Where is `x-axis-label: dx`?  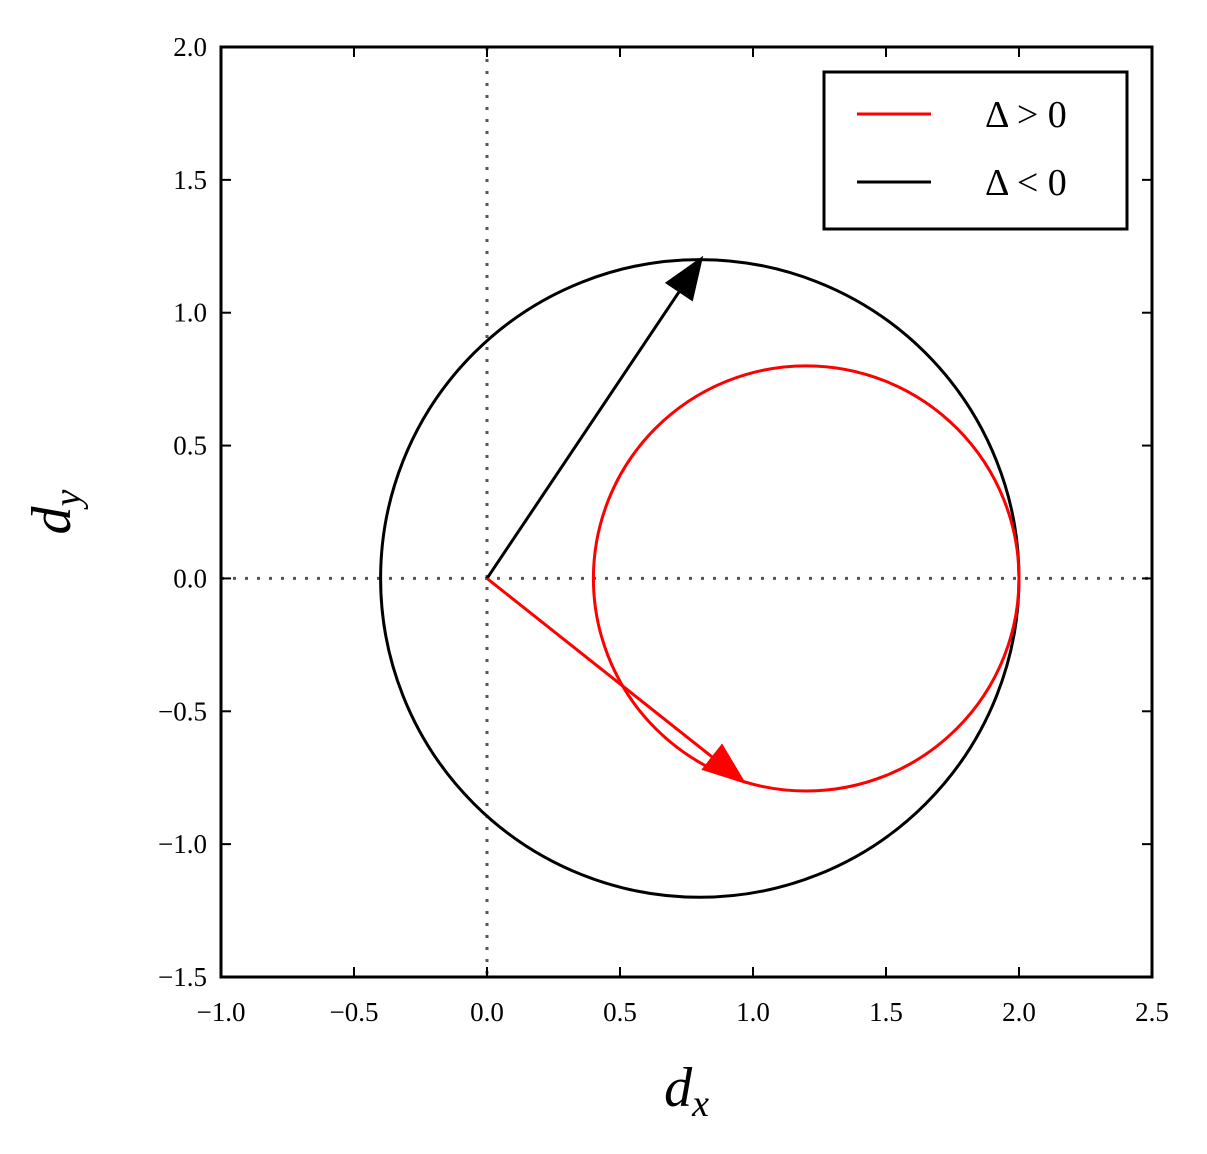
x-axis-label: dx is located at coordinates (686, 1091).